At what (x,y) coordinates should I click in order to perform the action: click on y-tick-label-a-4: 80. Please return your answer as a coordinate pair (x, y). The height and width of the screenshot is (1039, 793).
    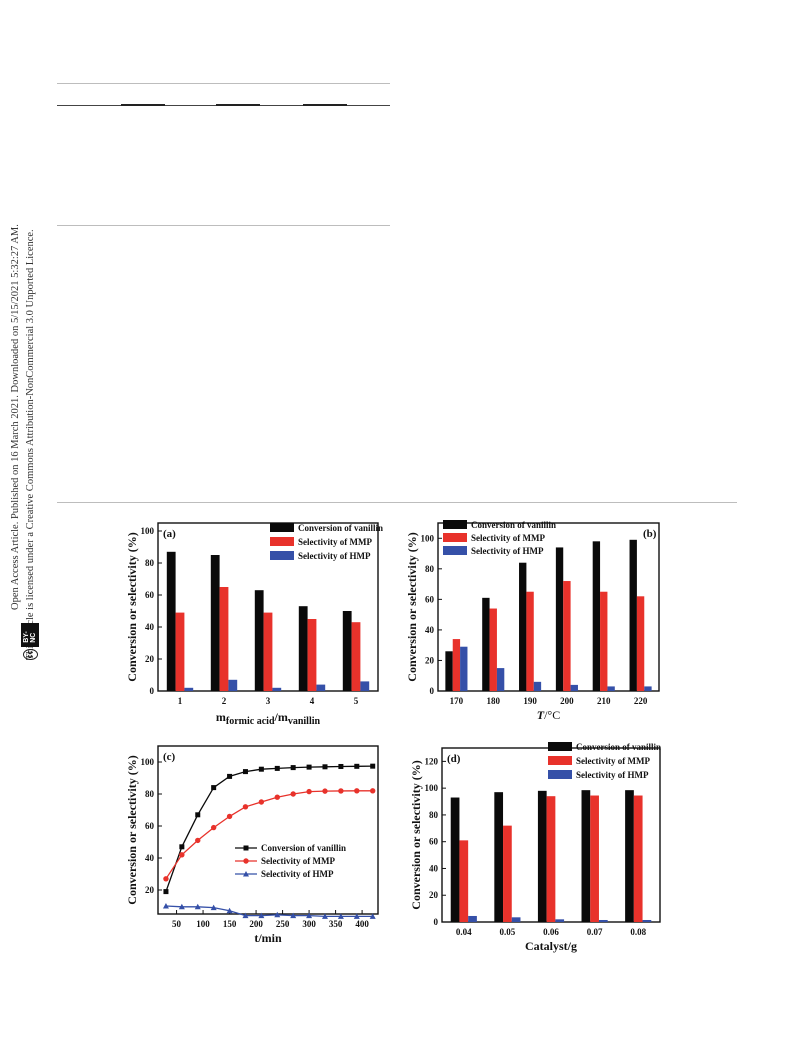
    Looking at the image, I should click on (150, 563).